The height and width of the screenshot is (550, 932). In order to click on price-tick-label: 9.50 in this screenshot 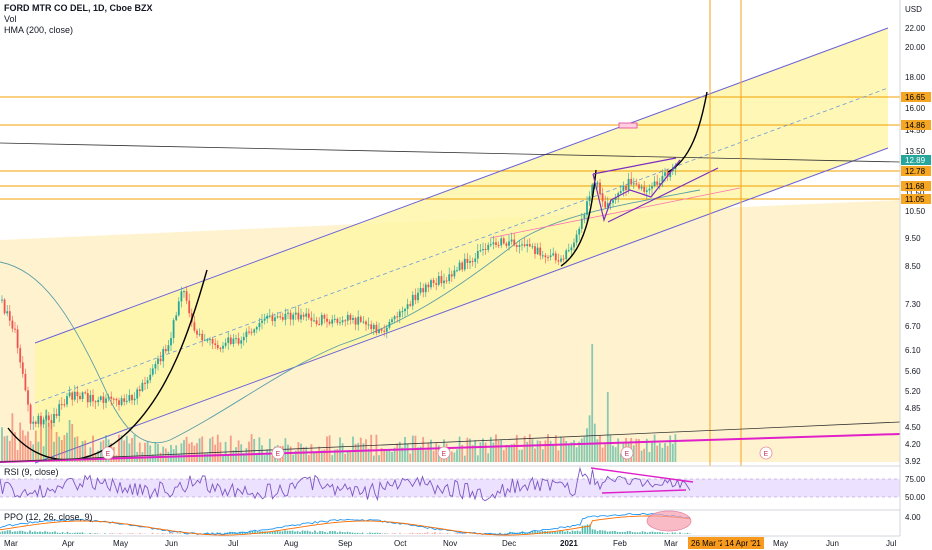, I will do `click(913, 238)`.